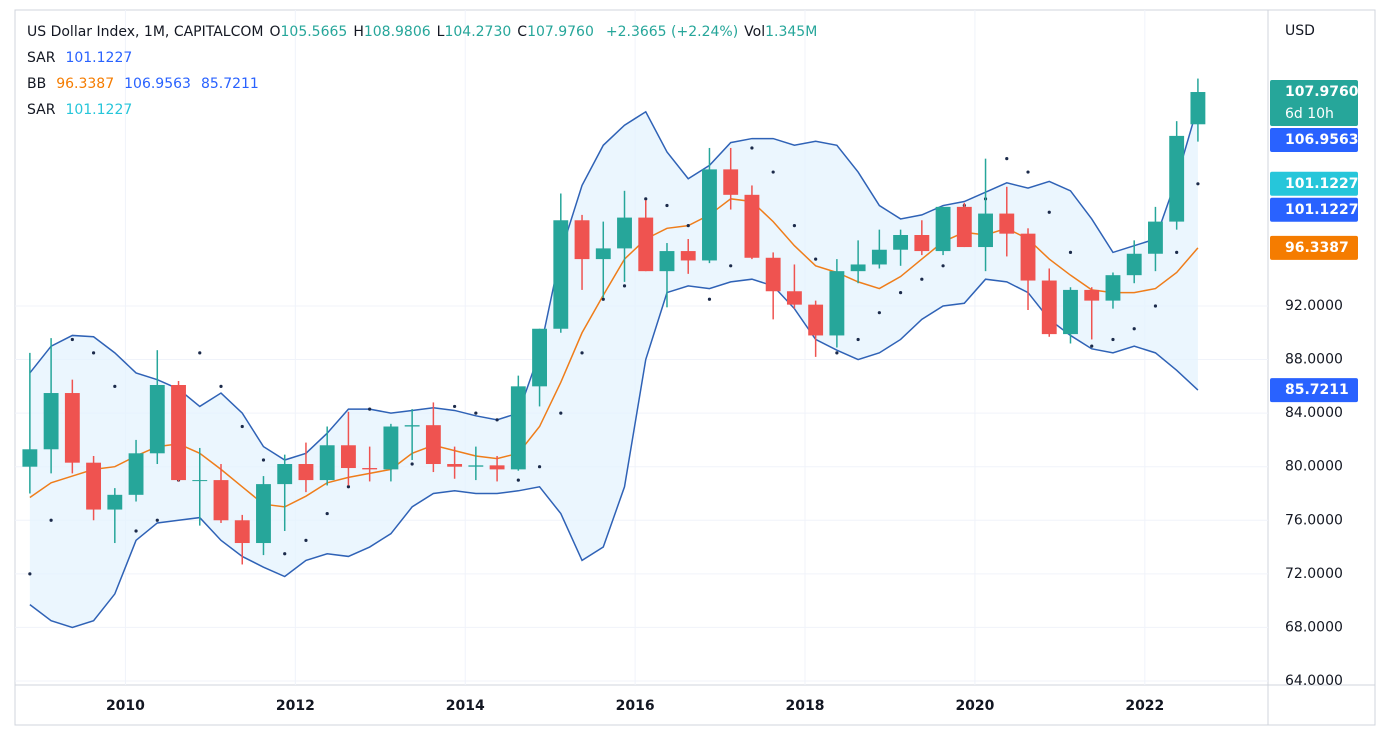  What do you see at coordinates (1322, 140) in the screenshot?
I see `price-tag-label: 106.9563` at bounding box center [1322, 140].